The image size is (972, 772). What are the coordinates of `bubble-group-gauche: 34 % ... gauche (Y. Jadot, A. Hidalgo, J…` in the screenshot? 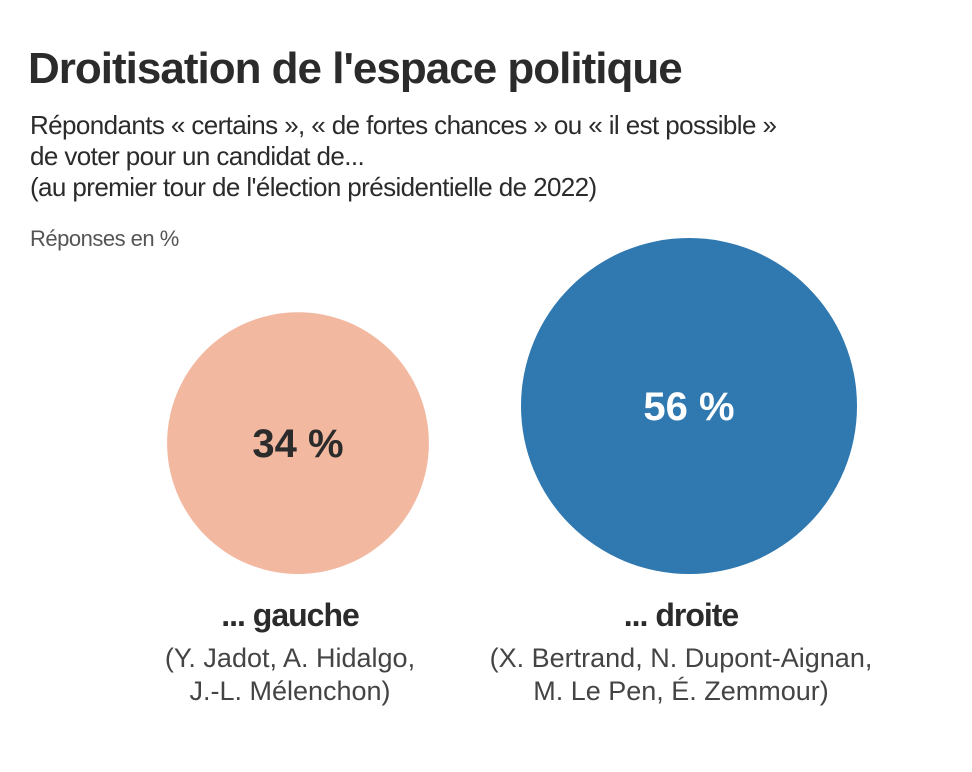 It's located at (297, 509).